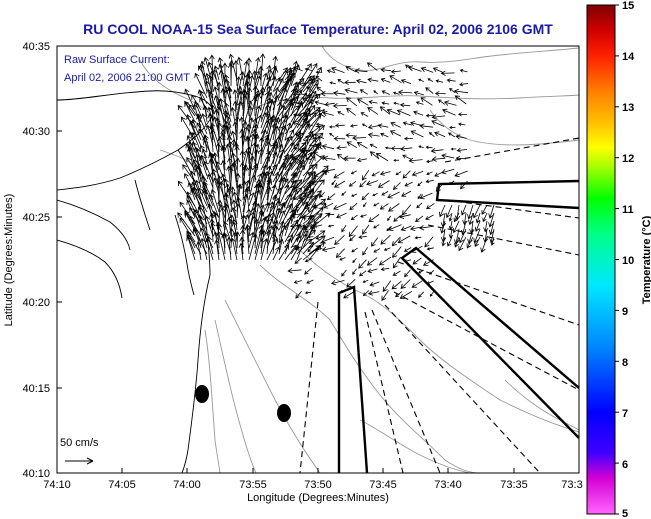 The width and height of the screenshot is (651, 519). Describe the element at coordinates (628, 159) in the screenshot. I see `colorbar-tick-label: 12` at that location.